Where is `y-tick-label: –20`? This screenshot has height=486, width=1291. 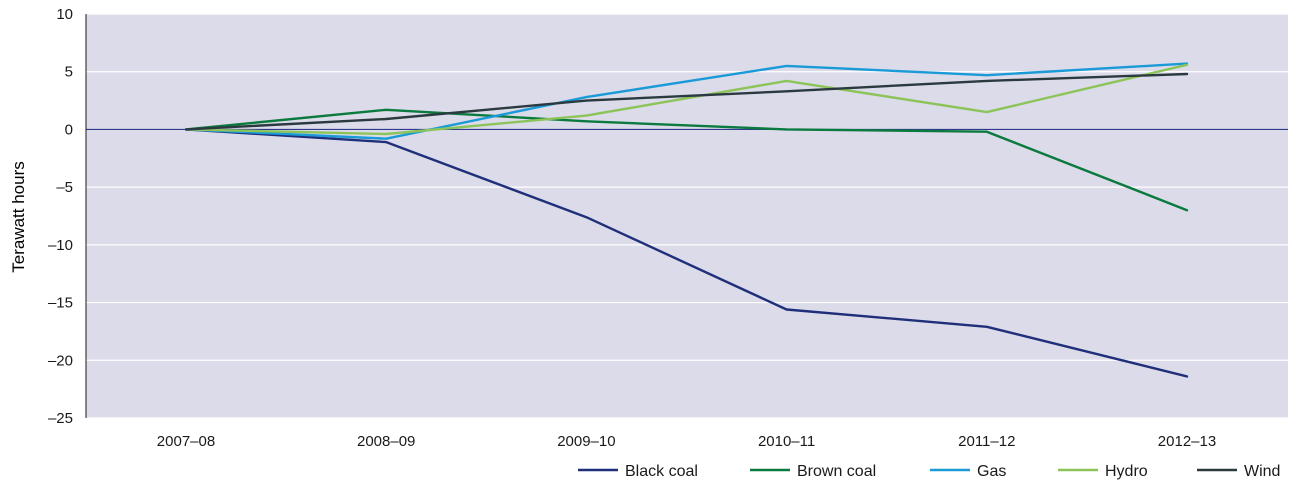
y-tick-label: –20 is located at coordinates (60, 360).